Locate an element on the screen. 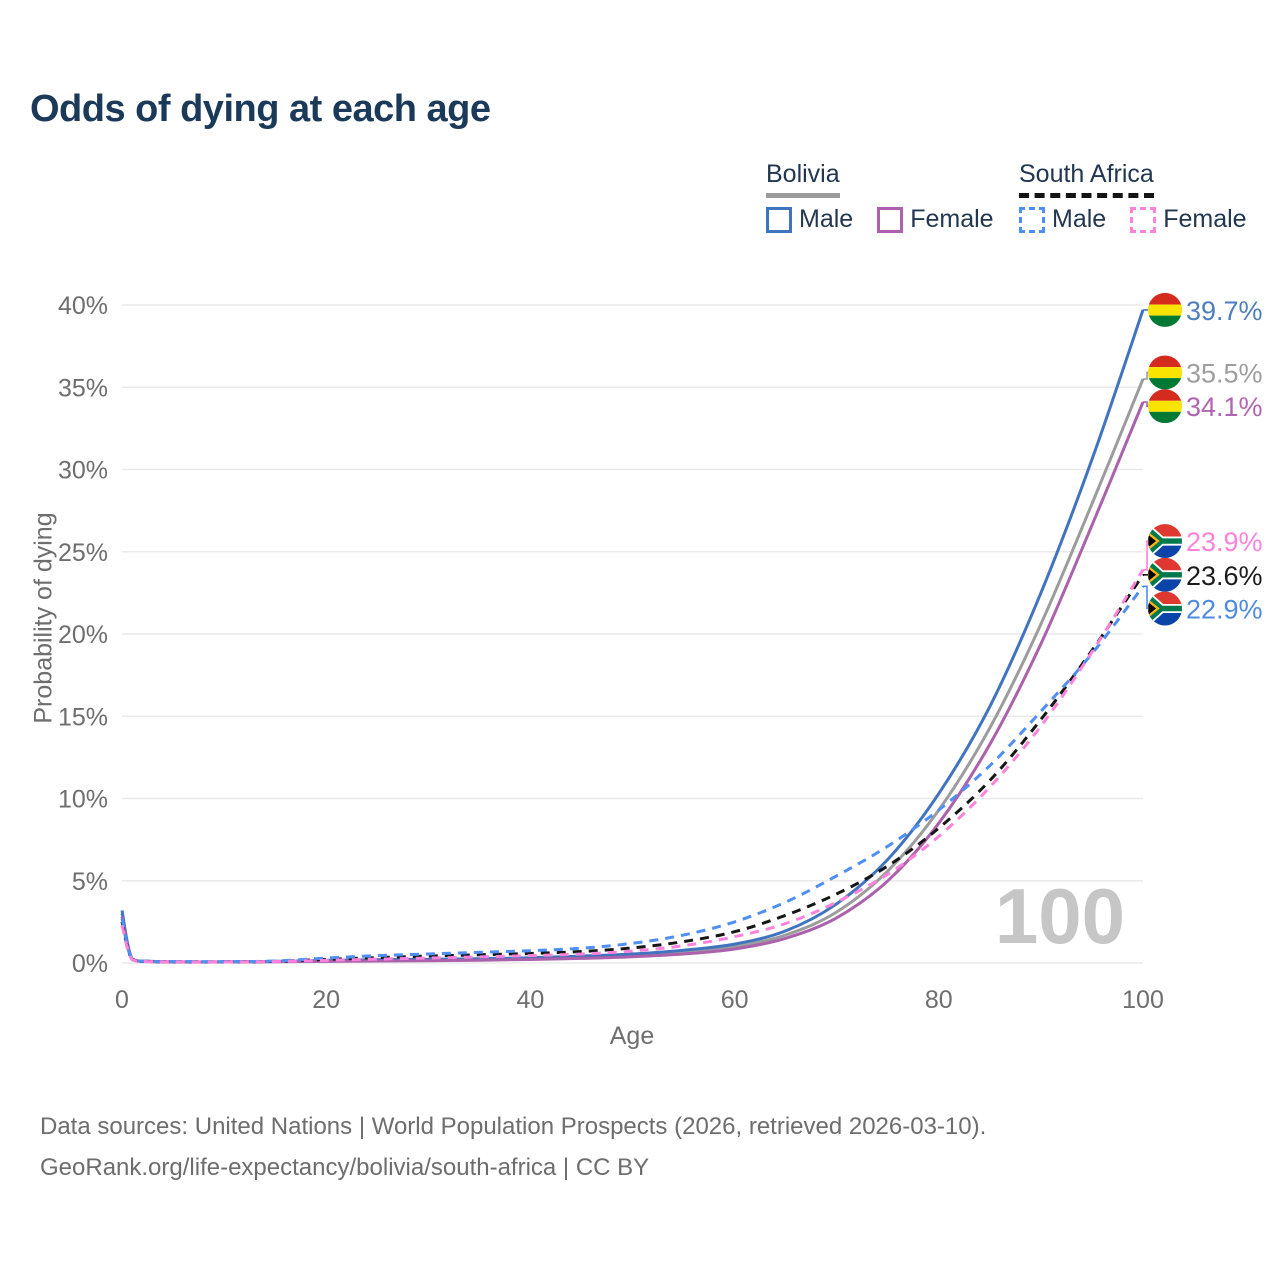  south-africa-male-swatch-icon is located at coordinates (1032, 219).